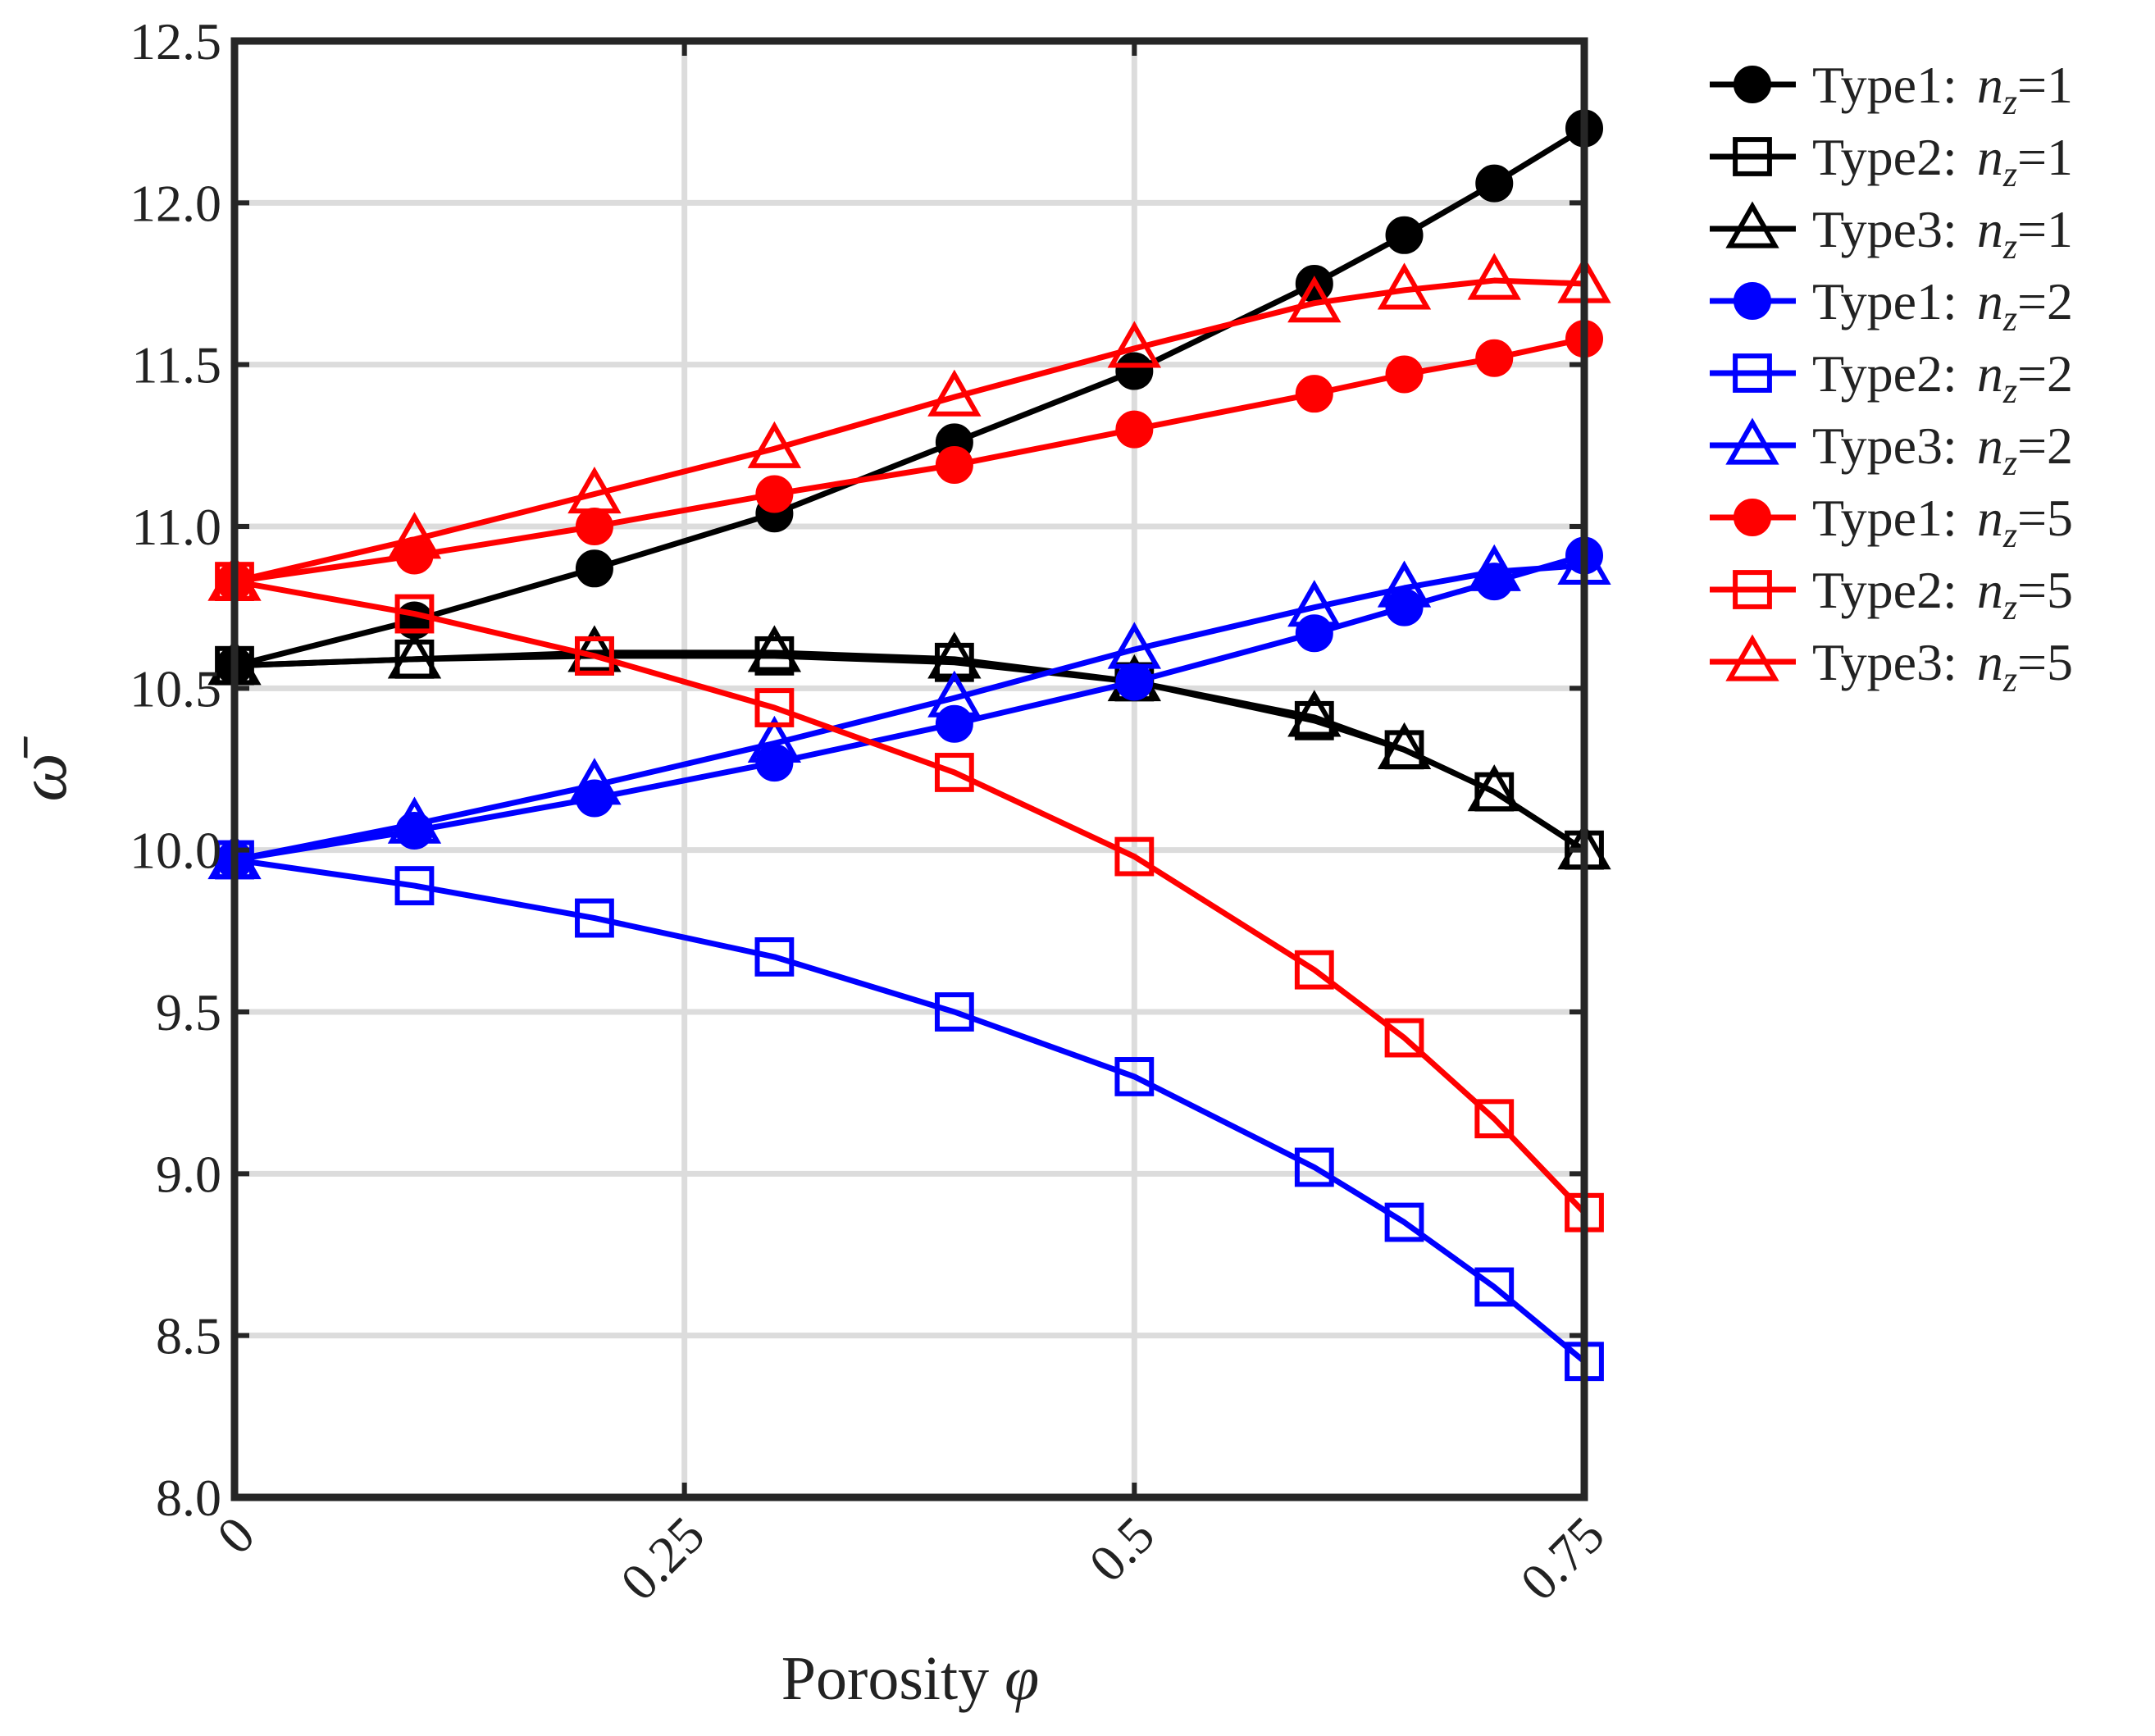  What do you see at coordinates (1942, 522) in the screenshot?
I see `legend-label: Type1: nz=5` at bounding box center [1942, 522].